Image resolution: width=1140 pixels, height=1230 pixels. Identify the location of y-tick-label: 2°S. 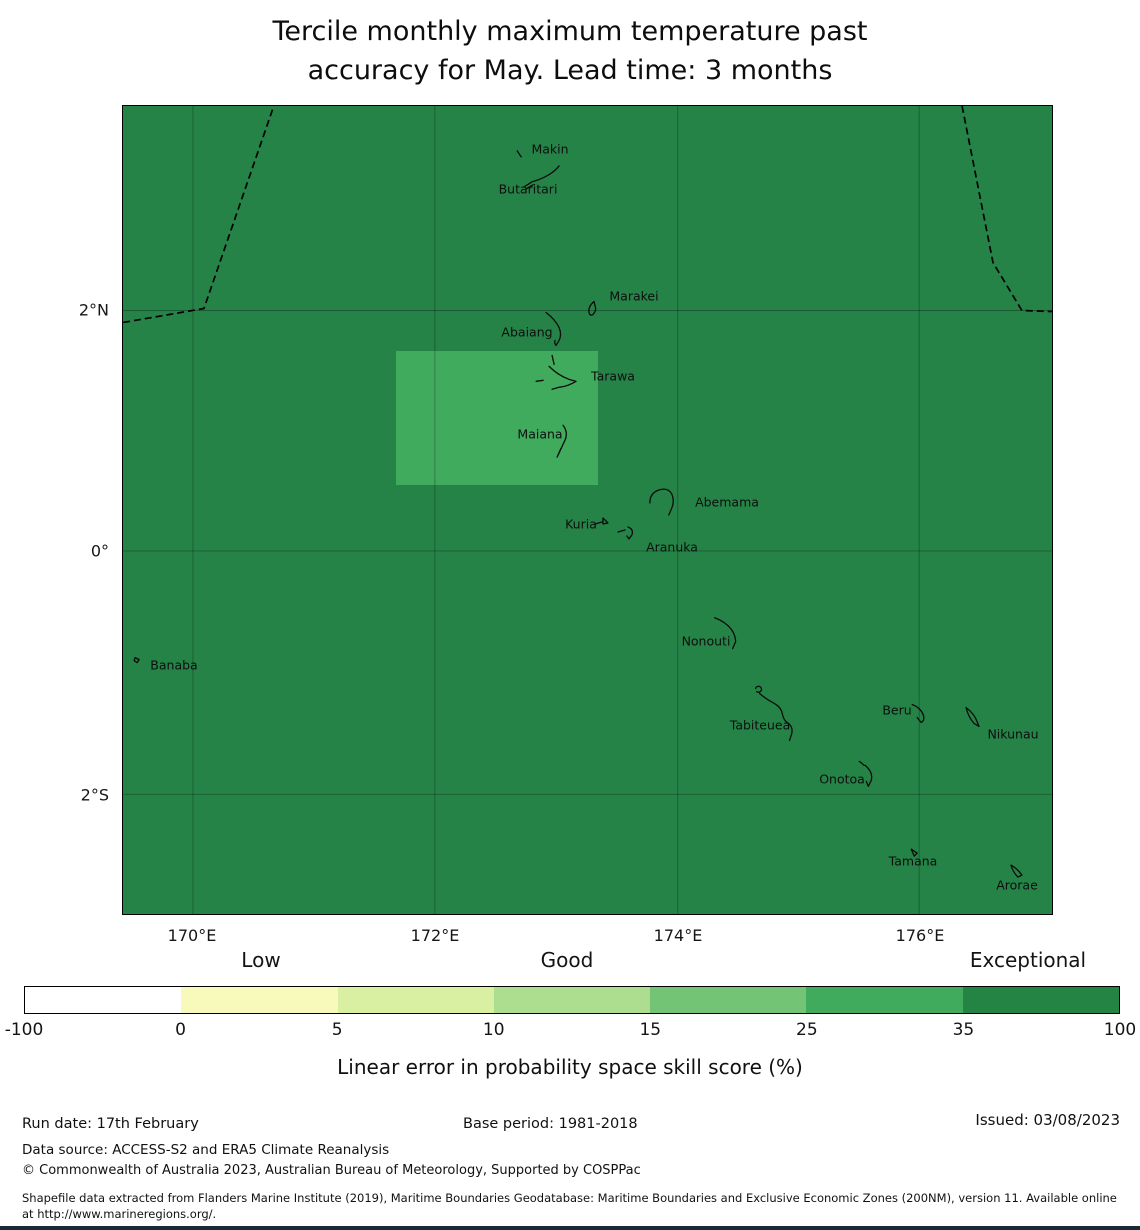
(94, 795).